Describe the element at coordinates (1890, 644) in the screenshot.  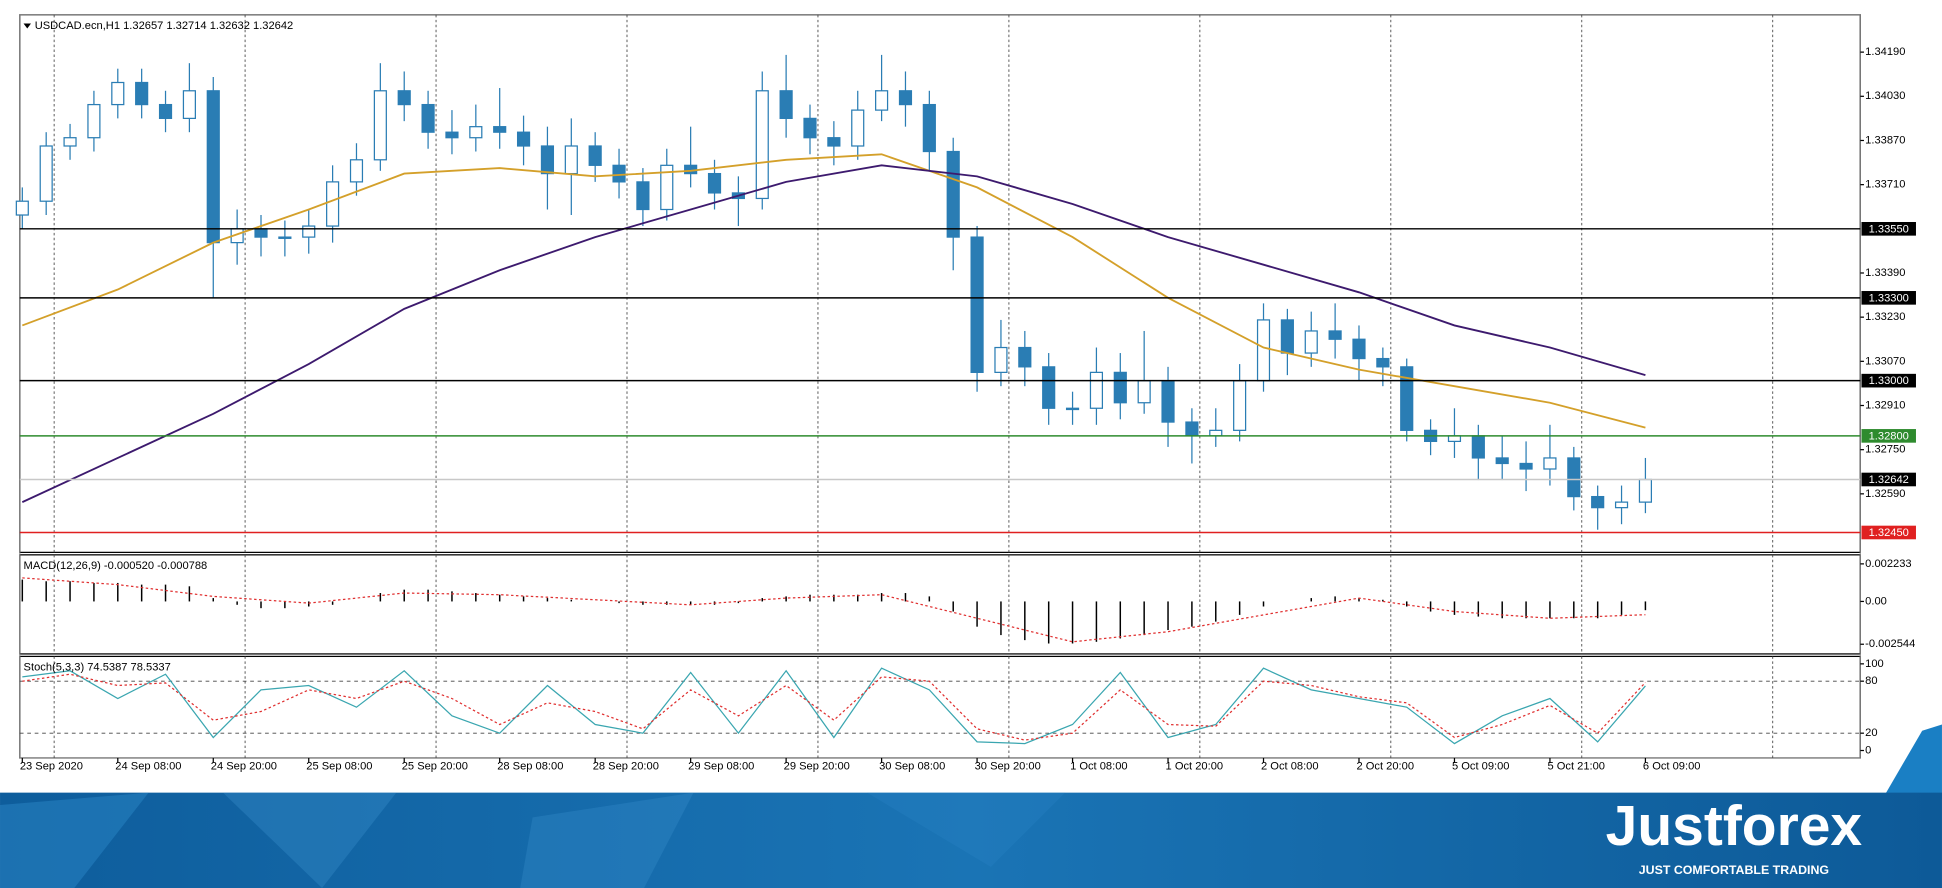
I see `y-tick-label: -0.002544` at that location.